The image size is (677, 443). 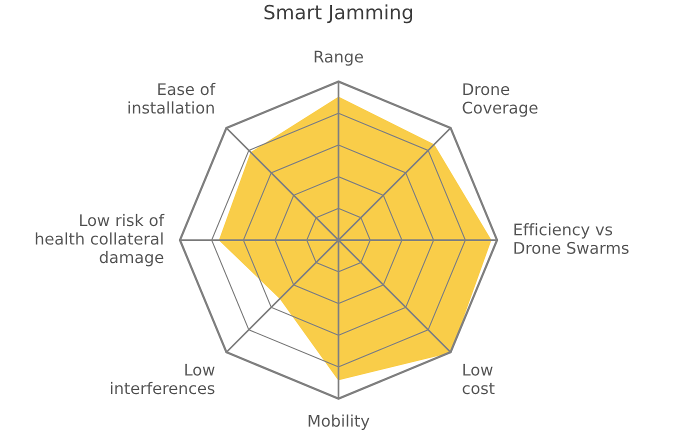 I want to click on spoke-label: Range, so click(x=338, y=58).